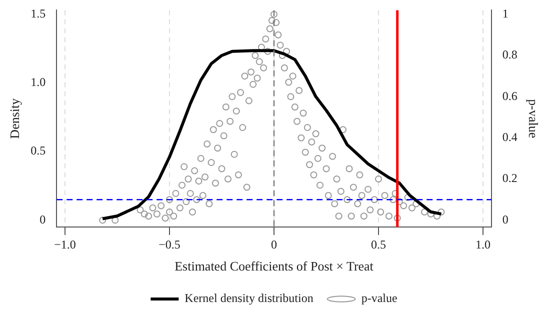 Image resolution: width=550 pixels, height=315 pixels. Describe the element at coordinates (38, 82) in the screenshot. I see `y-tick-label: 1.0` at that location.